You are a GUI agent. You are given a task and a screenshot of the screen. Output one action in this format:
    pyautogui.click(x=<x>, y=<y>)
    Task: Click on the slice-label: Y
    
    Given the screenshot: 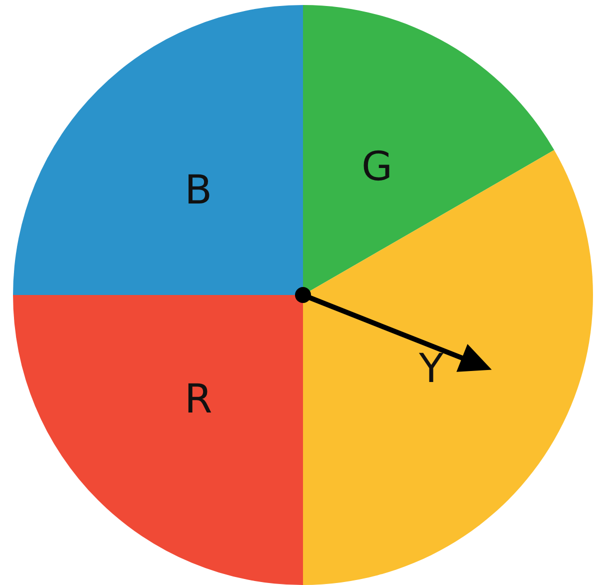 What is the action you would take?
    pyautogui.click(x=431, y=369)
    